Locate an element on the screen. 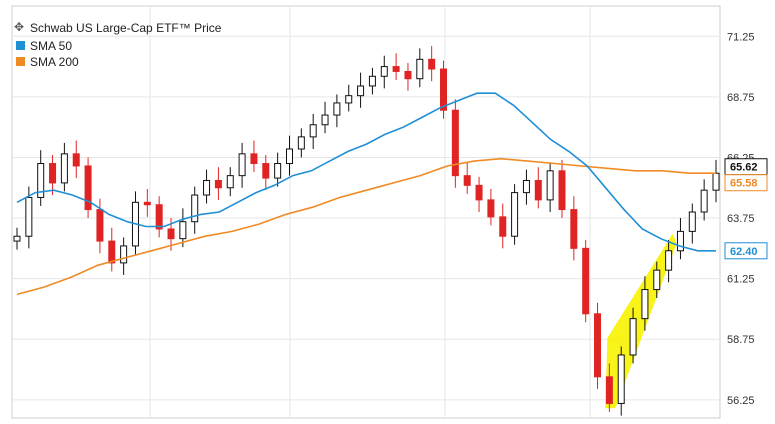 The image size is (775, 424). sma50-legend-swatch is located at coordinates (20, 45).